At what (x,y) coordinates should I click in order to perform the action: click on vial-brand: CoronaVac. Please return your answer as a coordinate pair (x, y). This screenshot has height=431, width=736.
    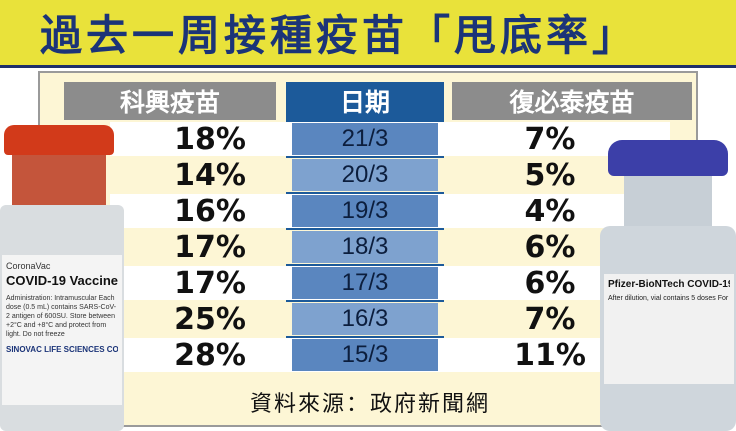
    Looking at the image, I should click on (28, 266).